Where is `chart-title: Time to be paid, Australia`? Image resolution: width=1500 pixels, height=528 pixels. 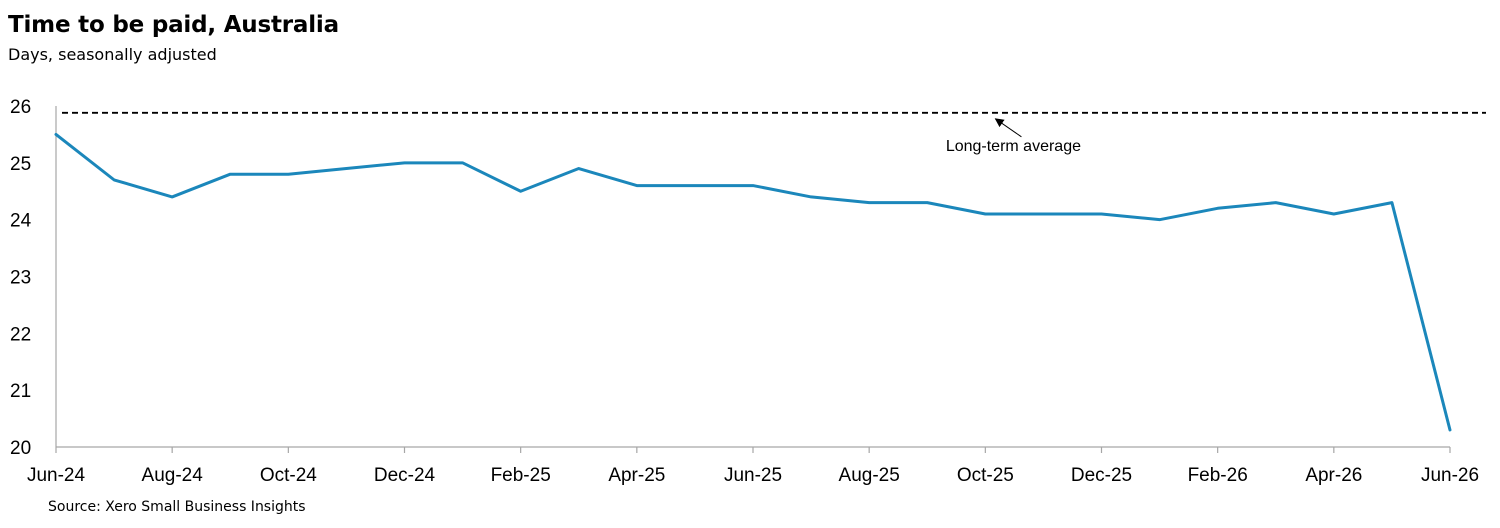 chart-title: Time to be paid, Australia is located at coordinates (173, 25).